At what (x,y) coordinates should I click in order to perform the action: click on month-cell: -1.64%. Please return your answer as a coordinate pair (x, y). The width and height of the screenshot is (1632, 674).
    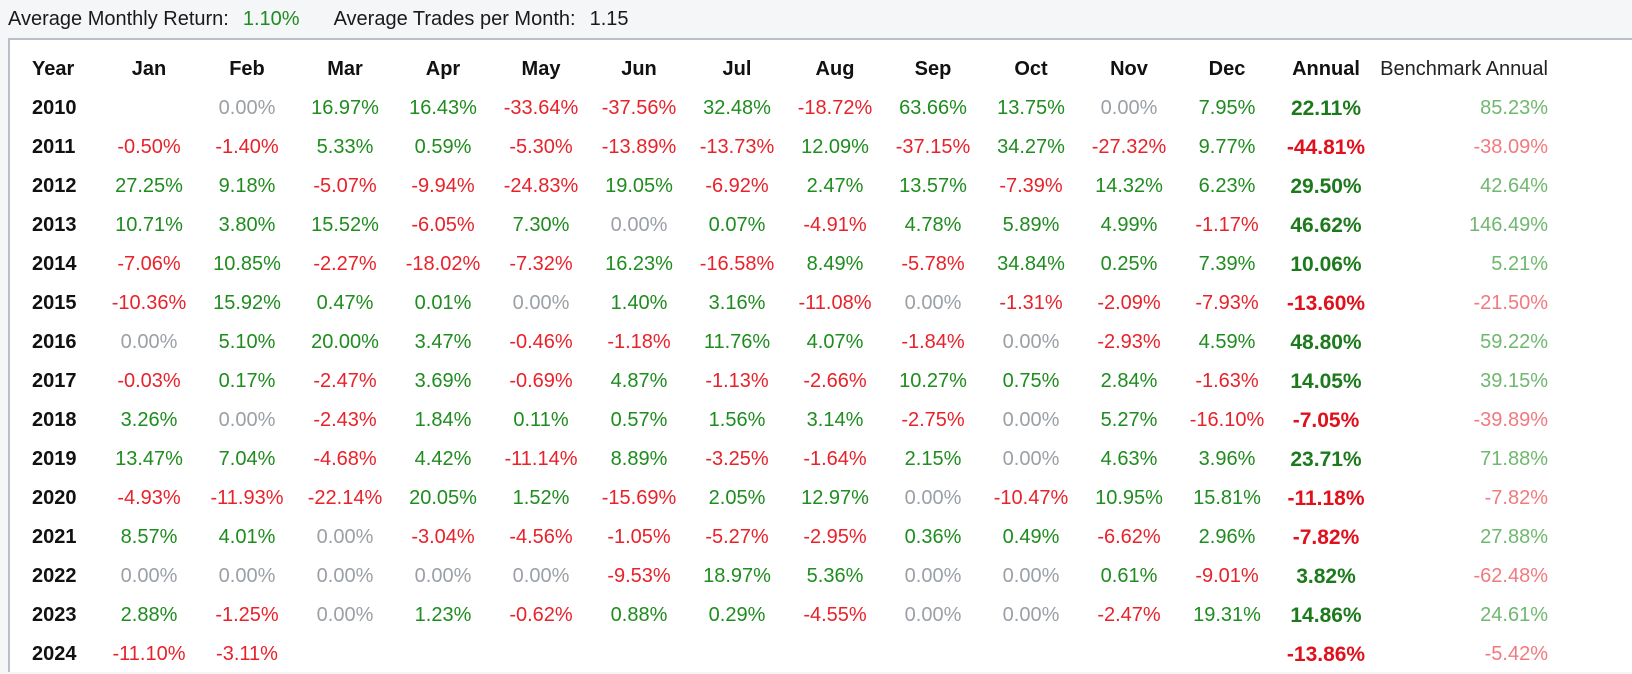
    Looking at the image, I should click on (835, 459).